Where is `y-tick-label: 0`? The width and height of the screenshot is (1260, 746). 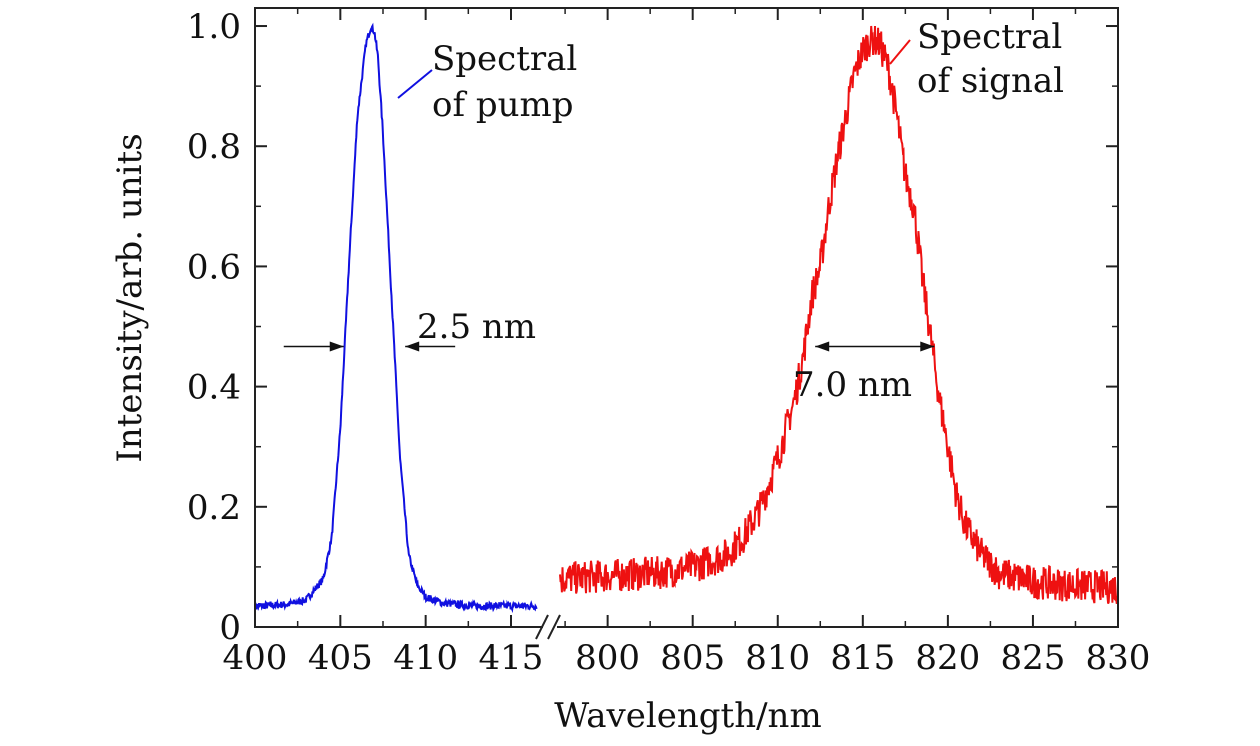
y-tick-label: 0 is located at coordinates (230, 628).